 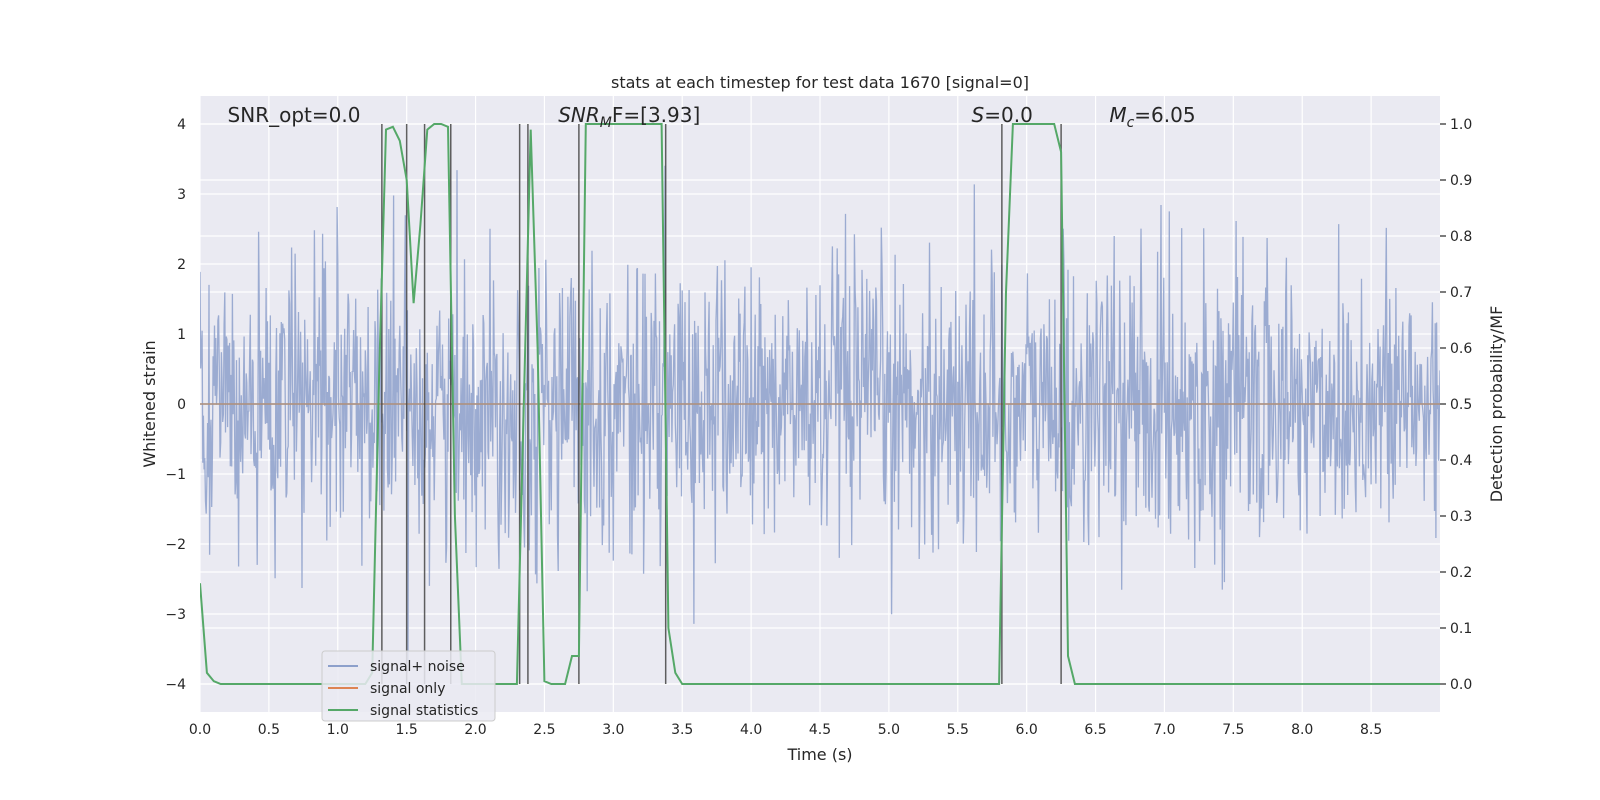 I want to click on y-axis-ticks: −4 −3 −2 −1 0 1 2 3 4, so click(x=175, y=405).